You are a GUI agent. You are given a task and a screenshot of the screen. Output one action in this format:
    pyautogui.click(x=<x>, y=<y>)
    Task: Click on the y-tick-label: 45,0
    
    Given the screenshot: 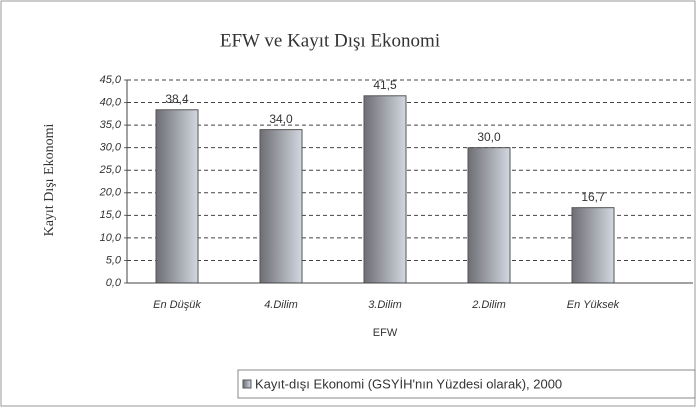 What is the action you would take?
    pyautogui.click(x=111, y=80)
    